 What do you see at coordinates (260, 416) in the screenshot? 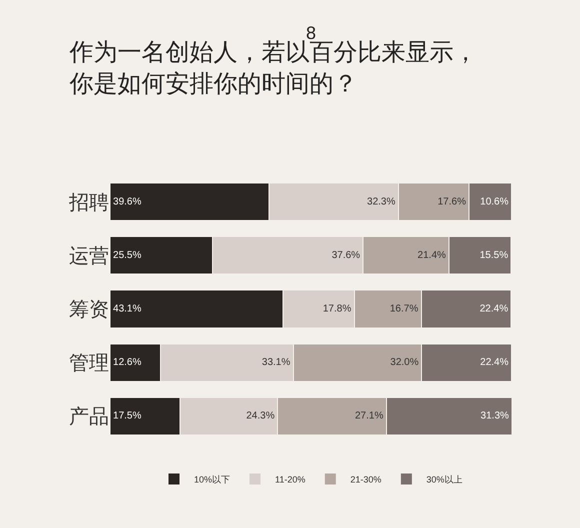
I see `data-label: 24.3%` at bounding box center [260, 416].